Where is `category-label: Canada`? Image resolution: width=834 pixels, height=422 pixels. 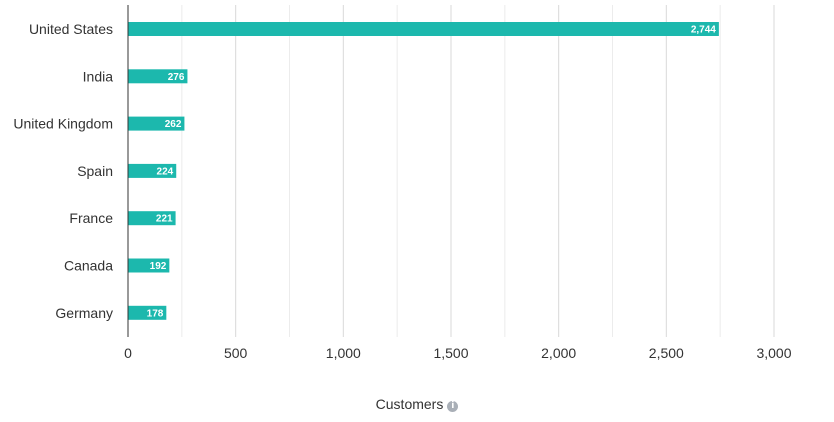 category-label: Canada is located at coordinates (88, 266).